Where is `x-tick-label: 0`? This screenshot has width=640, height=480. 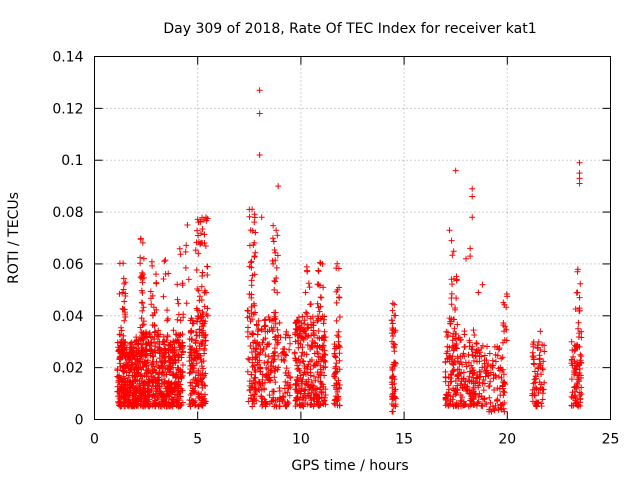
x-tick-label: 0 is located at coordinates (94, 440).